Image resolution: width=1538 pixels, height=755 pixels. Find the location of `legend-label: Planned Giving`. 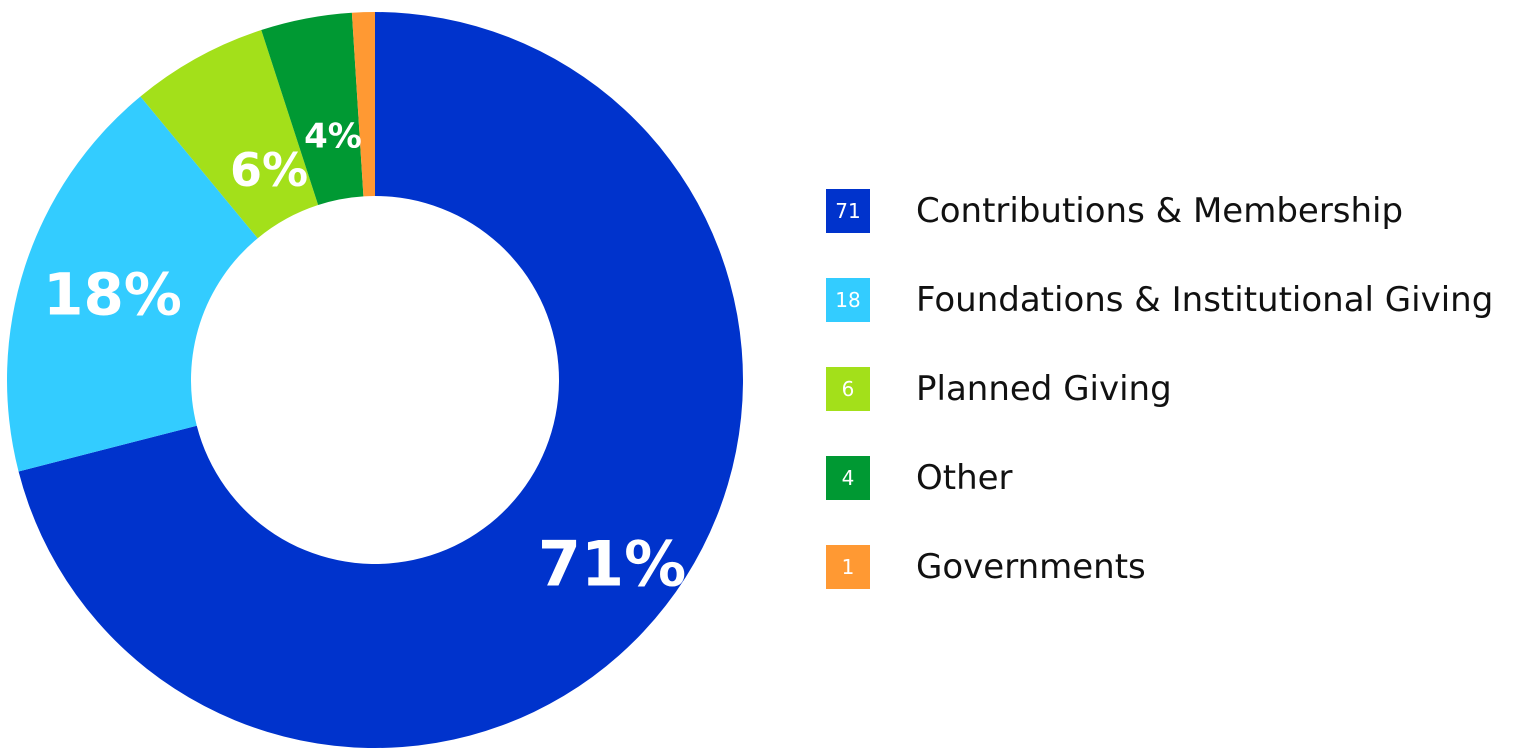

legend-label: Planned Giving is located at coordinates (1044, 389).